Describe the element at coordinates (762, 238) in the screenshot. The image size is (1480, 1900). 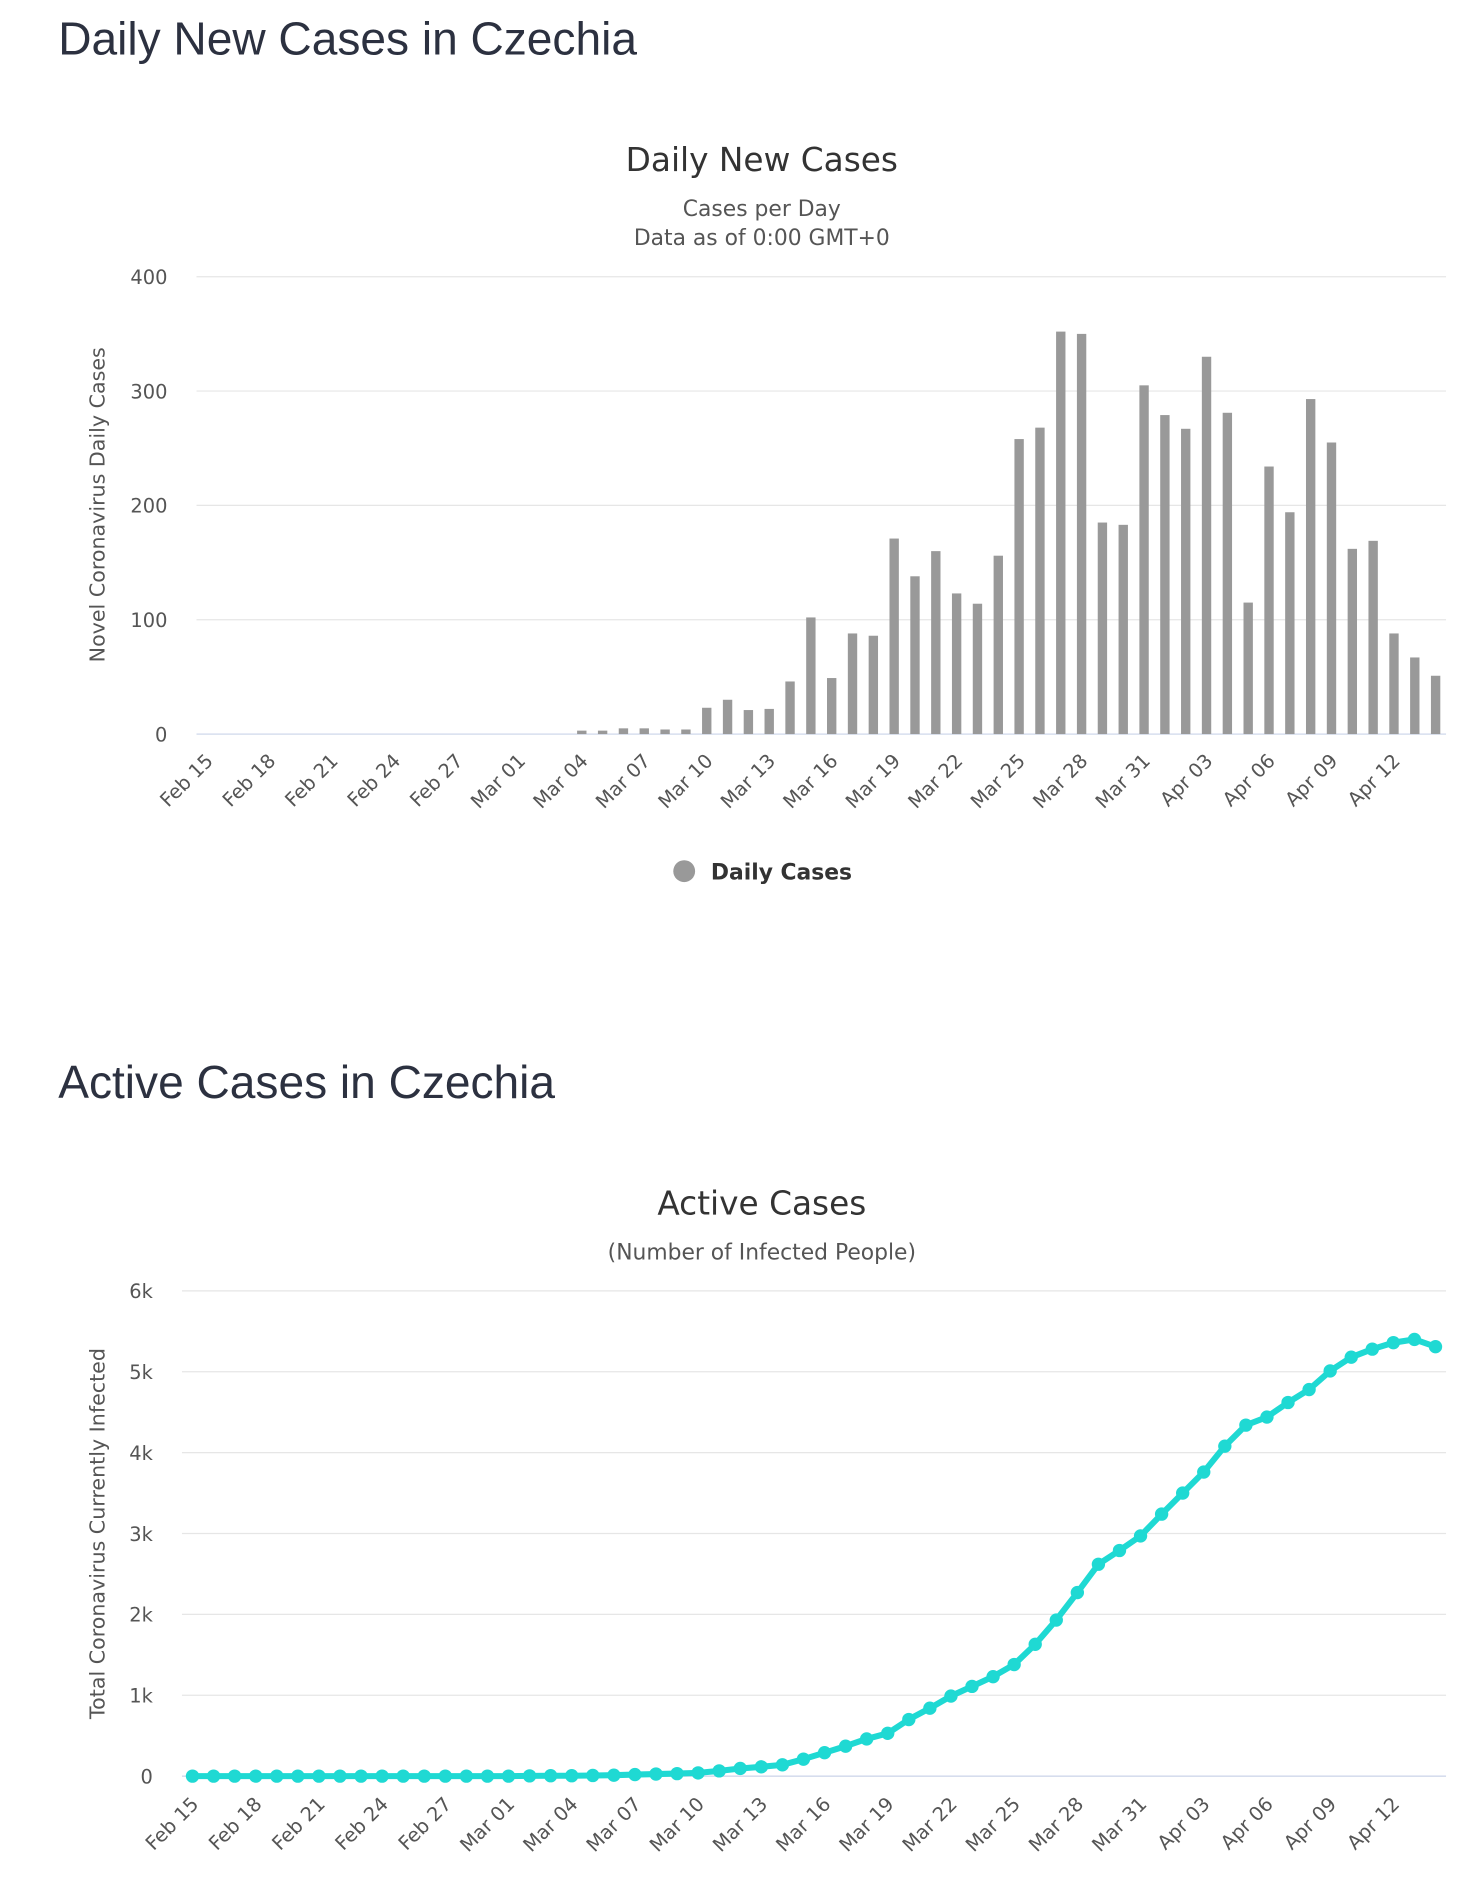
I see `chart-subtitle-date: Data as of 0:00 GMT+0` at that location.